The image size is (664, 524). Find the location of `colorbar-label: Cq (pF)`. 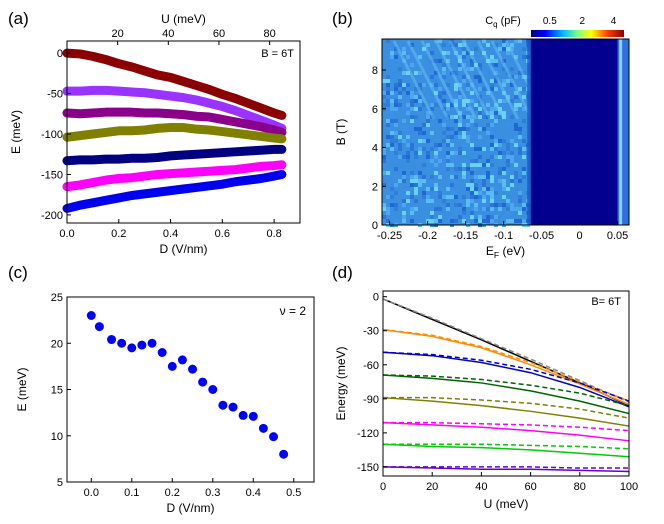

colorbar-label: Cq (pF) is located at coordinates (503, 22).